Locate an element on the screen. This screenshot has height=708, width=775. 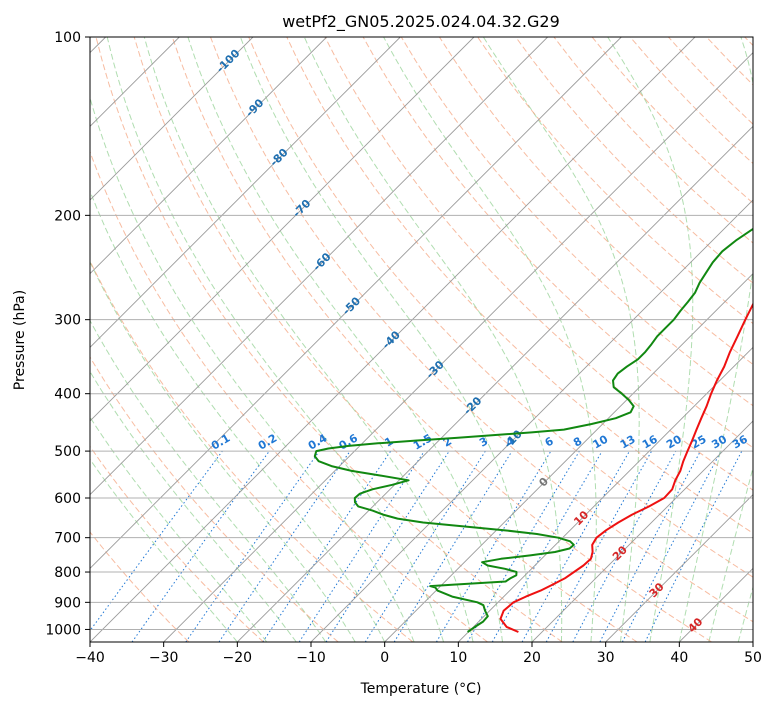
y-tick-label: 300 is located at coordinates (67, 321).